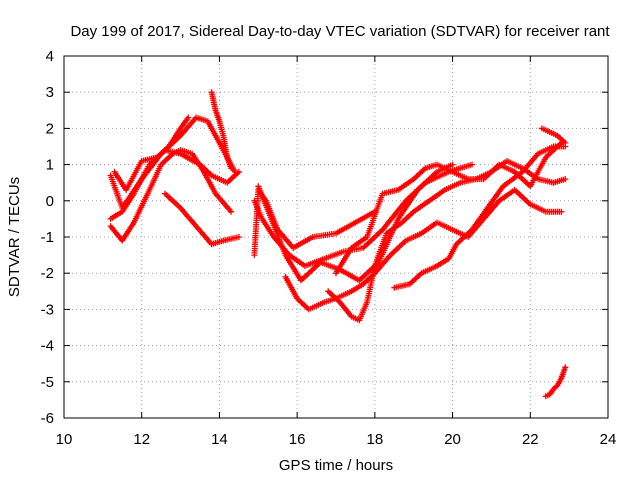 This screenshot has height=480, width=640. I want to click on x-tick-label: 24, so click(608, 439).